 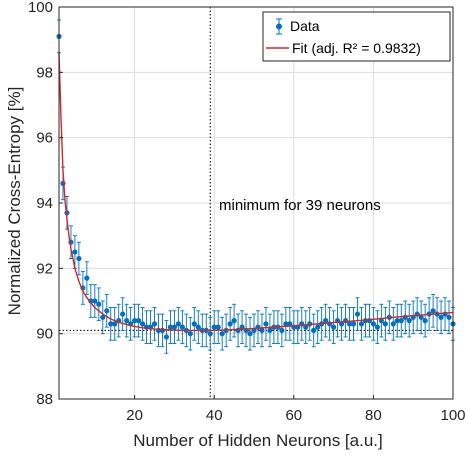 What do you see at coordinates (452, 415) in the screenshot?
I see `x-tick-label: 100` at bounding box center [452, 415].